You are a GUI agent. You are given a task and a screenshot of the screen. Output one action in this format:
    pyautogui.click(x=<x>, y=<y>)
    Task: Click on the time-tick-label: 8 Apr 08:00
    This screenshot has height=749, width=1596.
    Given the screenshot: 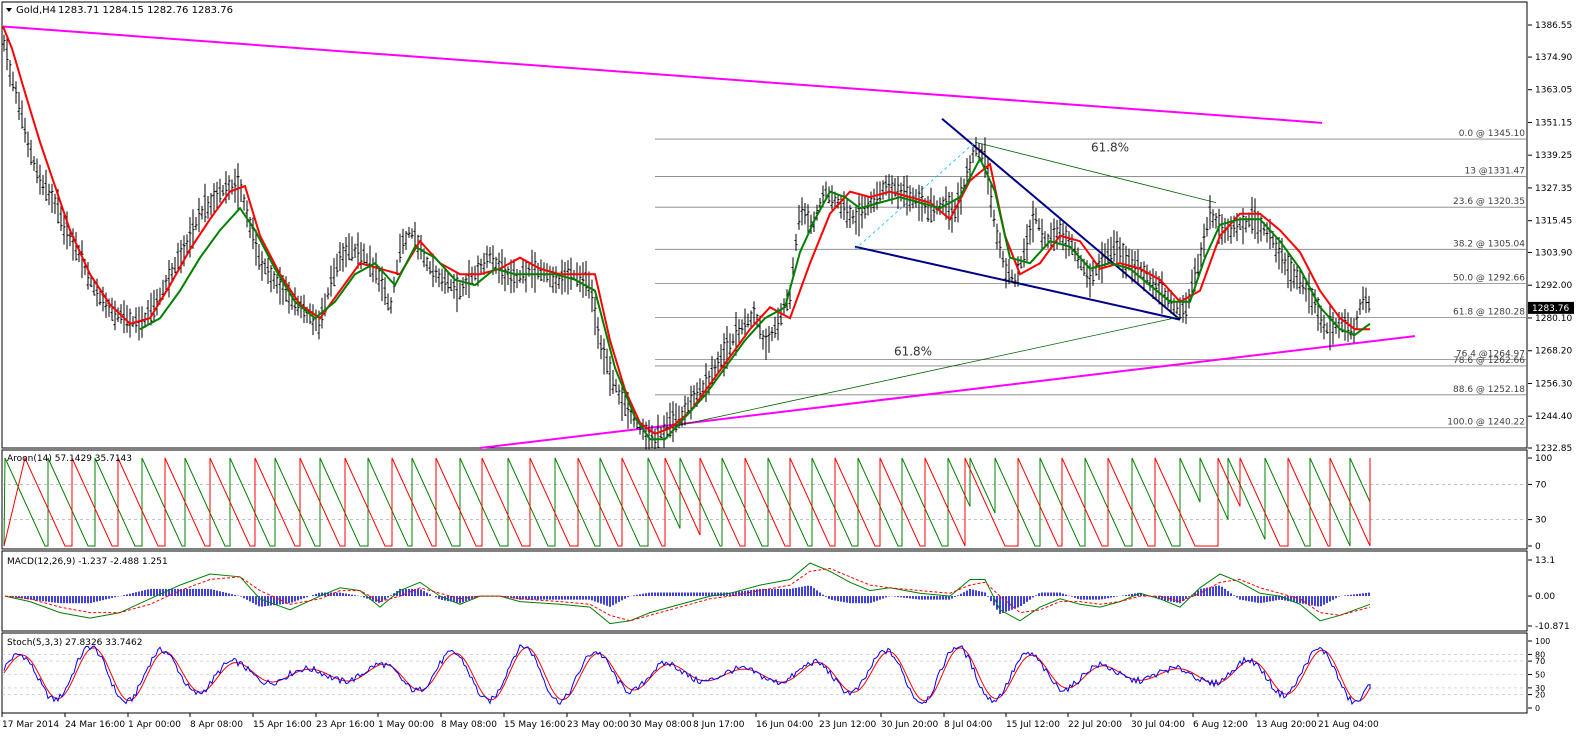 What is the action you would take?
    pyautogui.click(x=216, y=725)
    